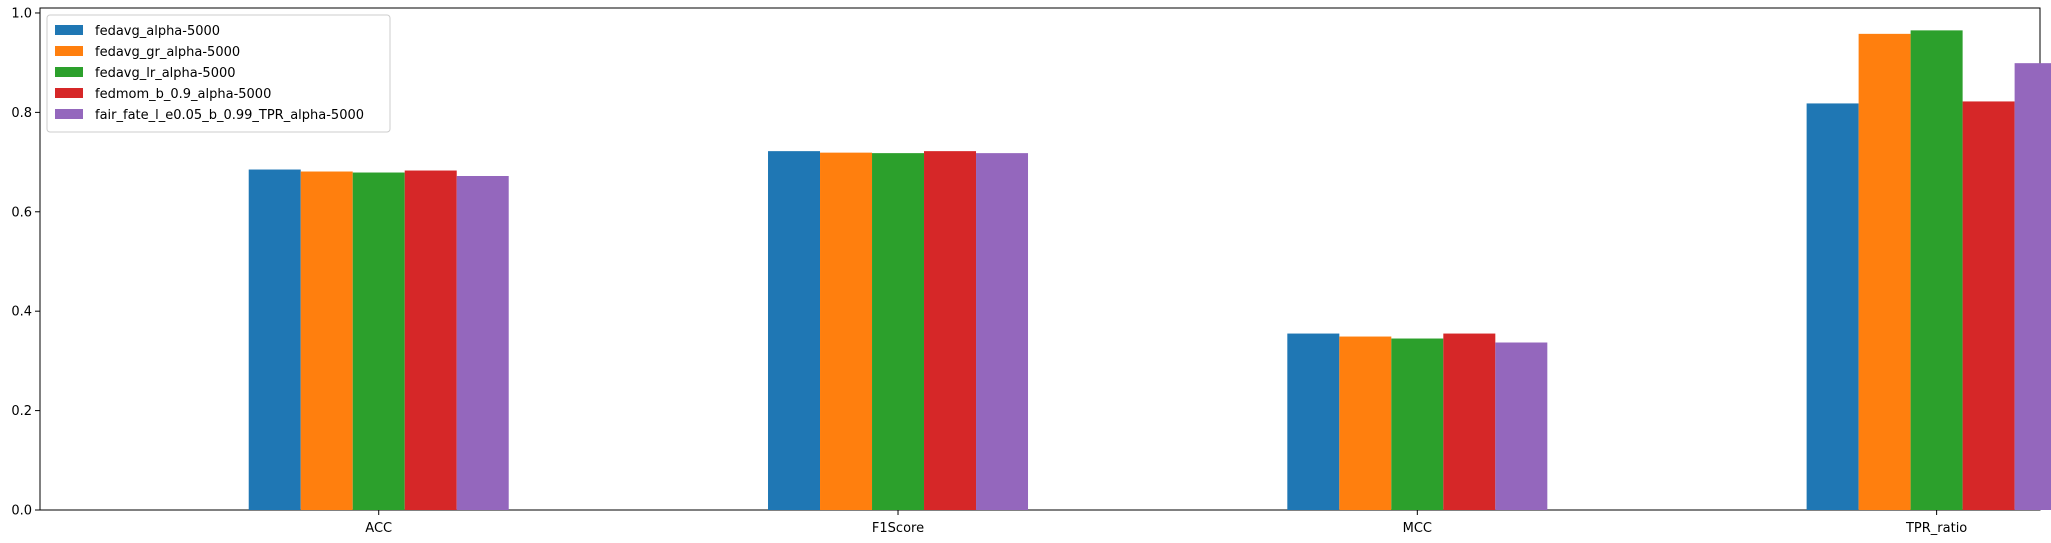  Describe the element at coordinates (21, 312) in the screenshot. I see `y-tick-label: 0.4` at that location.